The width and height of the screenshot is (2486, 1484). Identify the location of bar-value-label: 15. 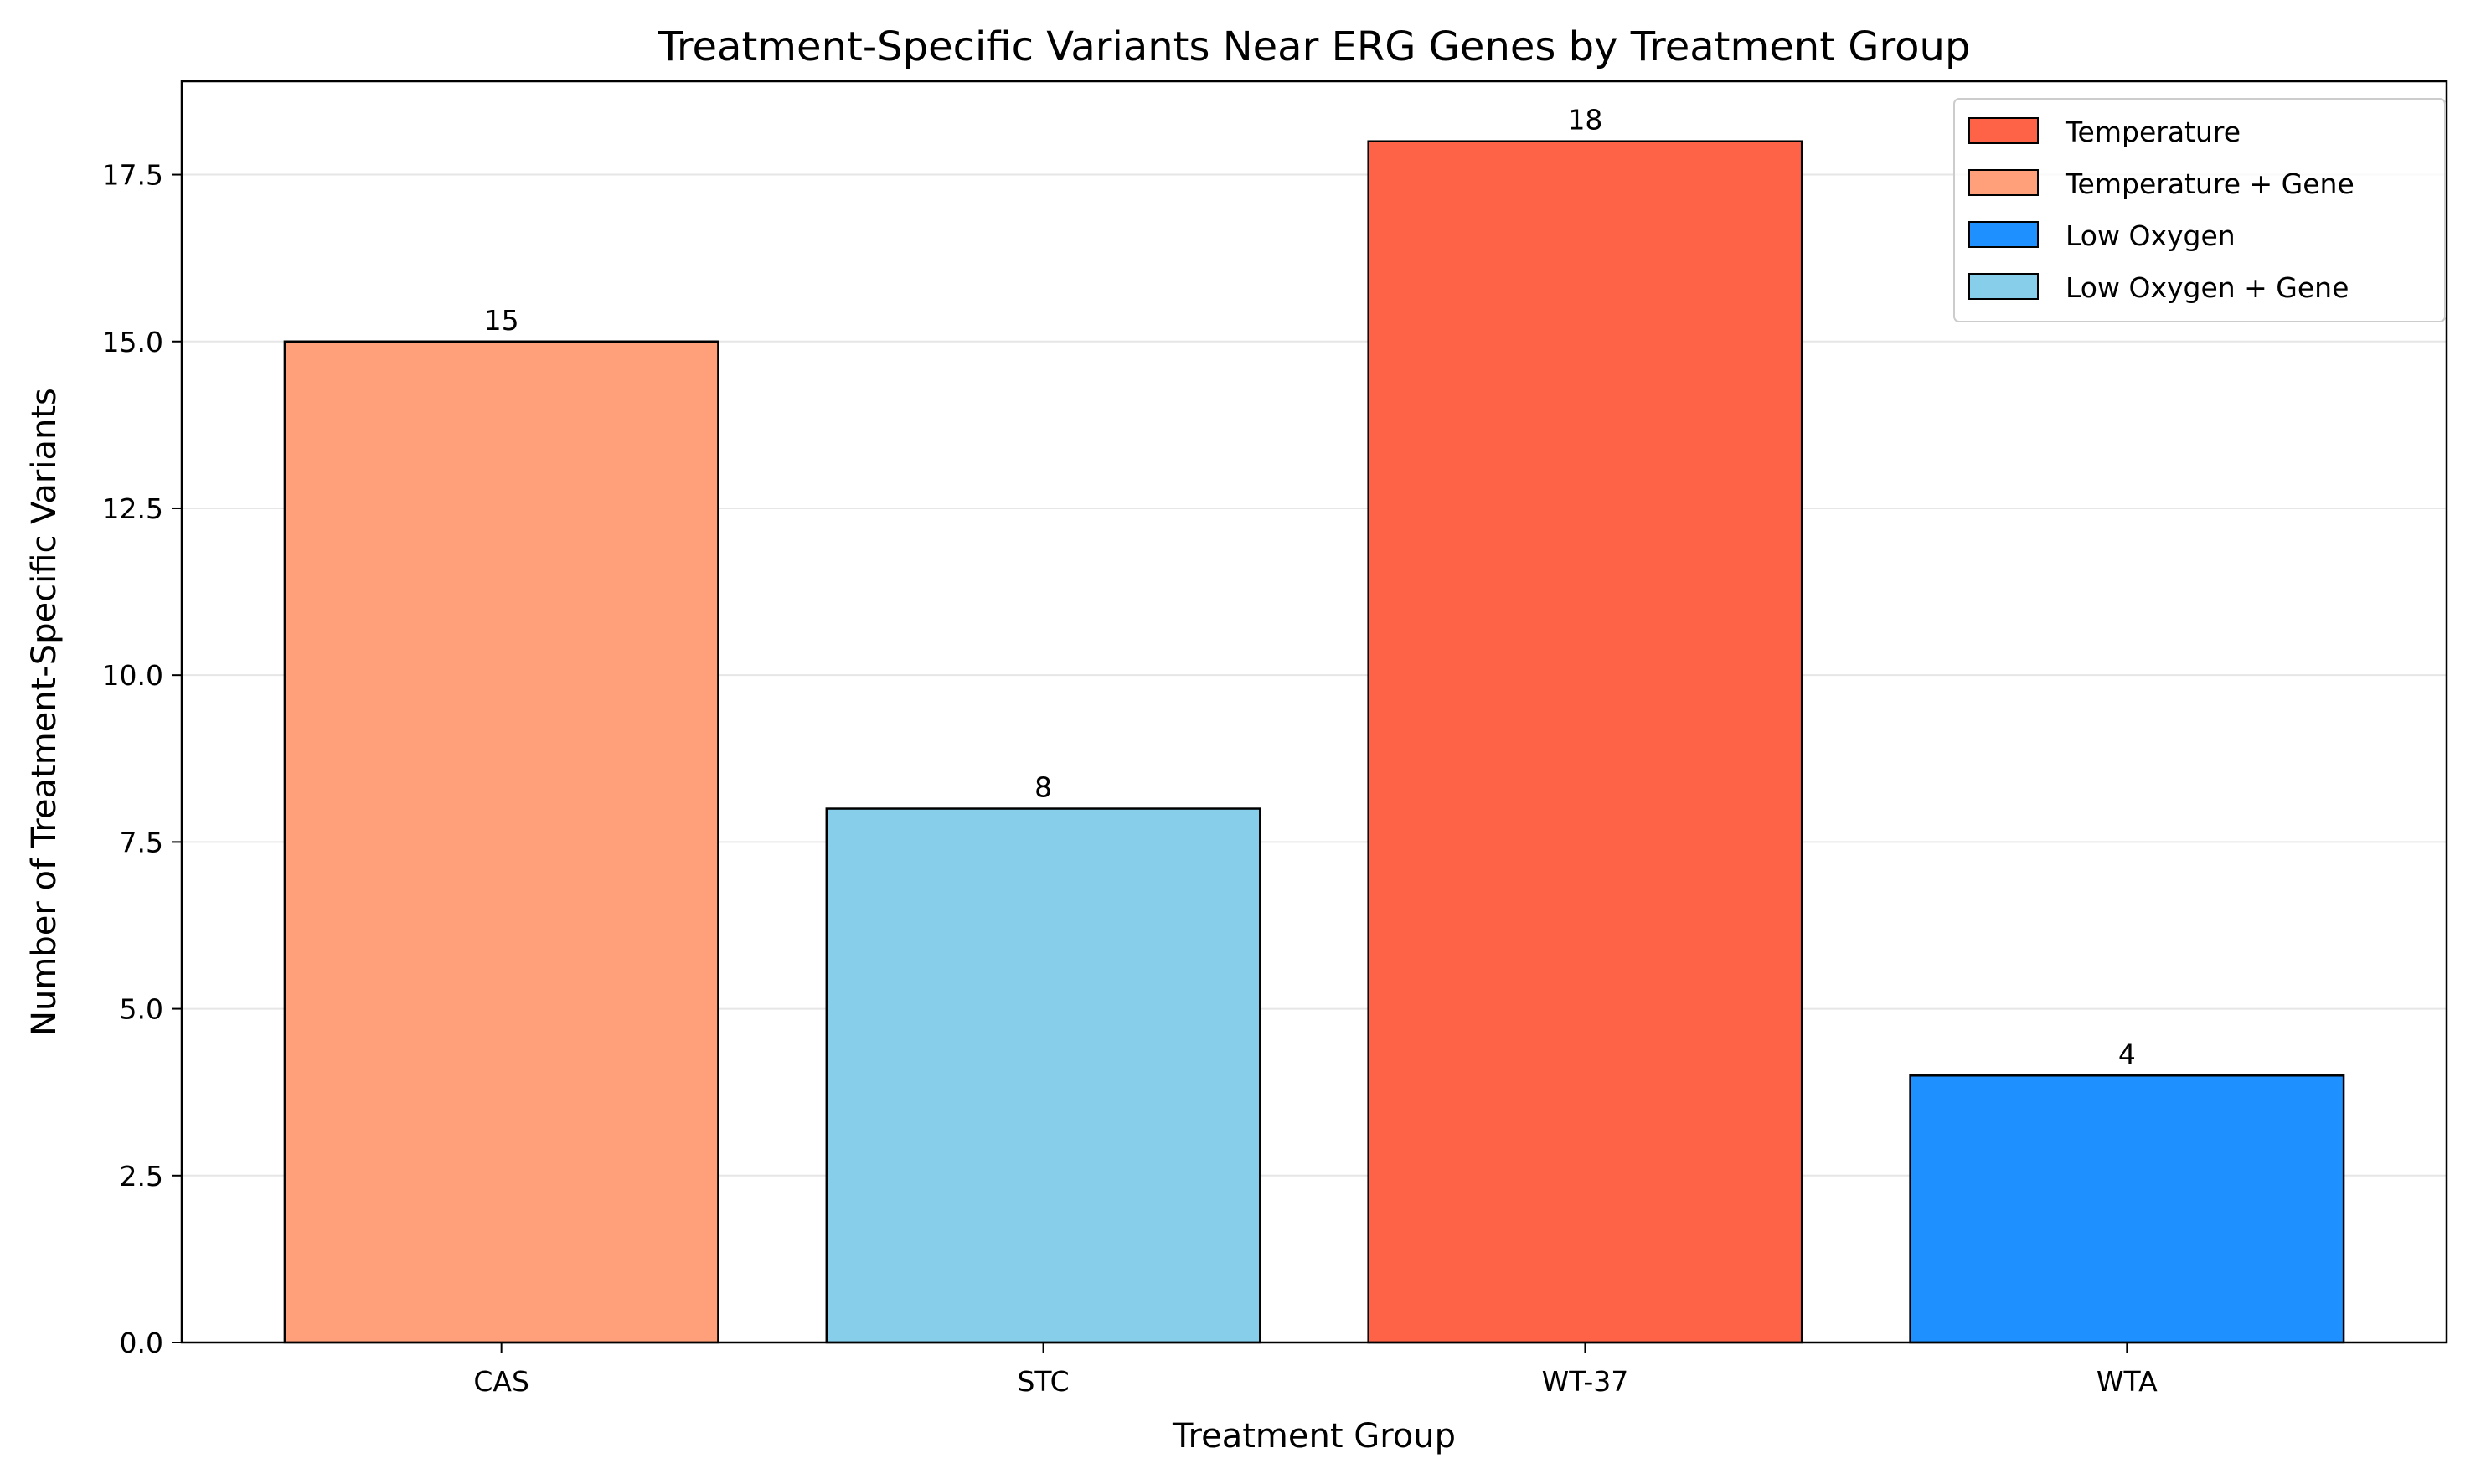
(501, 320).